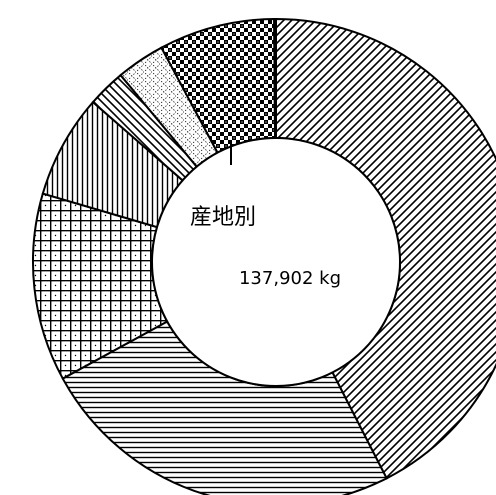 Image resolution: width=496 pixels, height=495 pixels. Describe the element at coordinates (223, 217) in the screenshot. I see `center-title: 産地別` at that location.